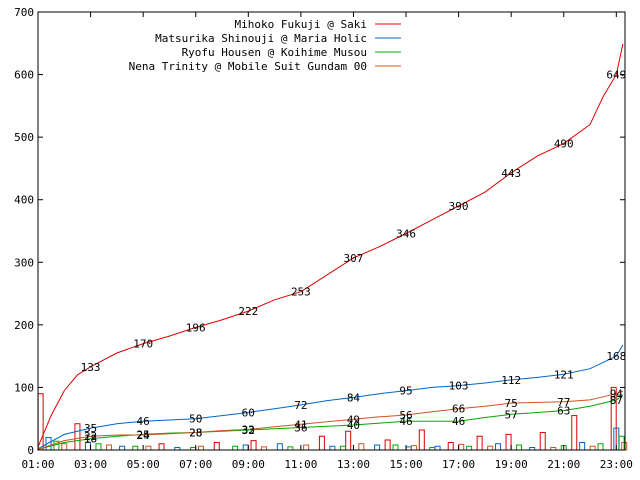 The height and width of the screenshot is (480, 640). I want to click on y-tick-label: 500, so click(24, 137).